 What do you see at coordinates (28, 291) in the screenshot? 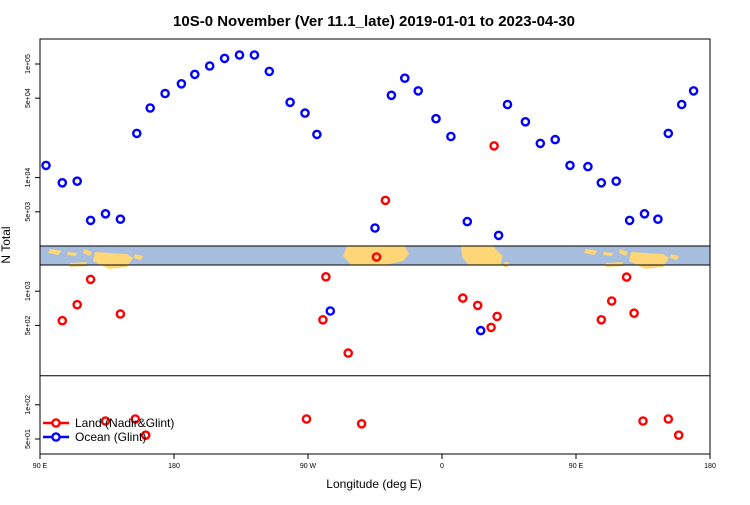
I see `y-tick-label: 1e+03` at bounding box center [28, 291].